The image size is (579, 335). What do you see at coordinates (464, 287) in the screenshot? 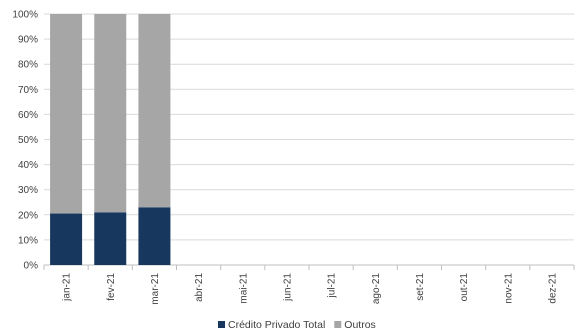
I see `x-tick-label: out-21` at bounding box center [464, 287].